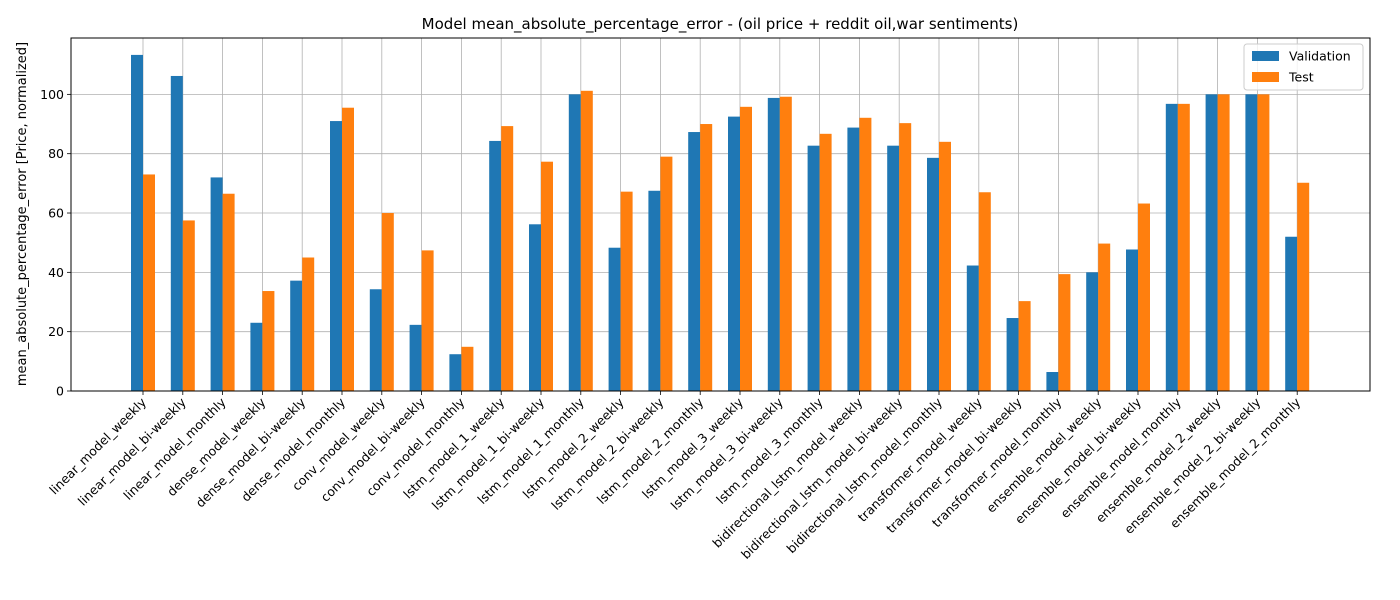 The height and width of the screenshot is (600, 1400). What do you see at coordinates (56, 153) in the screenshot?
I see `y-tick-label: 80` at bounding box center [56, 153].